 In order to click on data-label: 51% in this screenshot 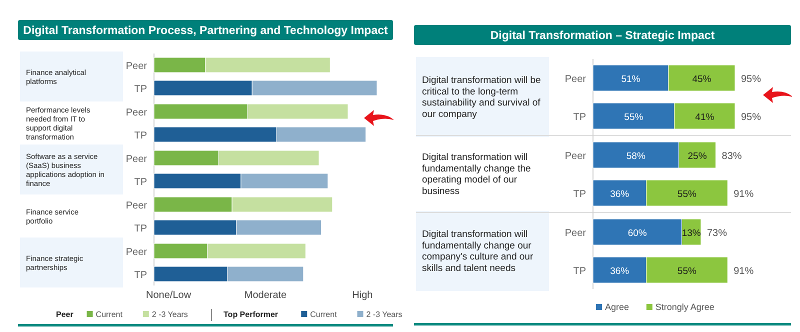, I will do `click(631, 79)`.